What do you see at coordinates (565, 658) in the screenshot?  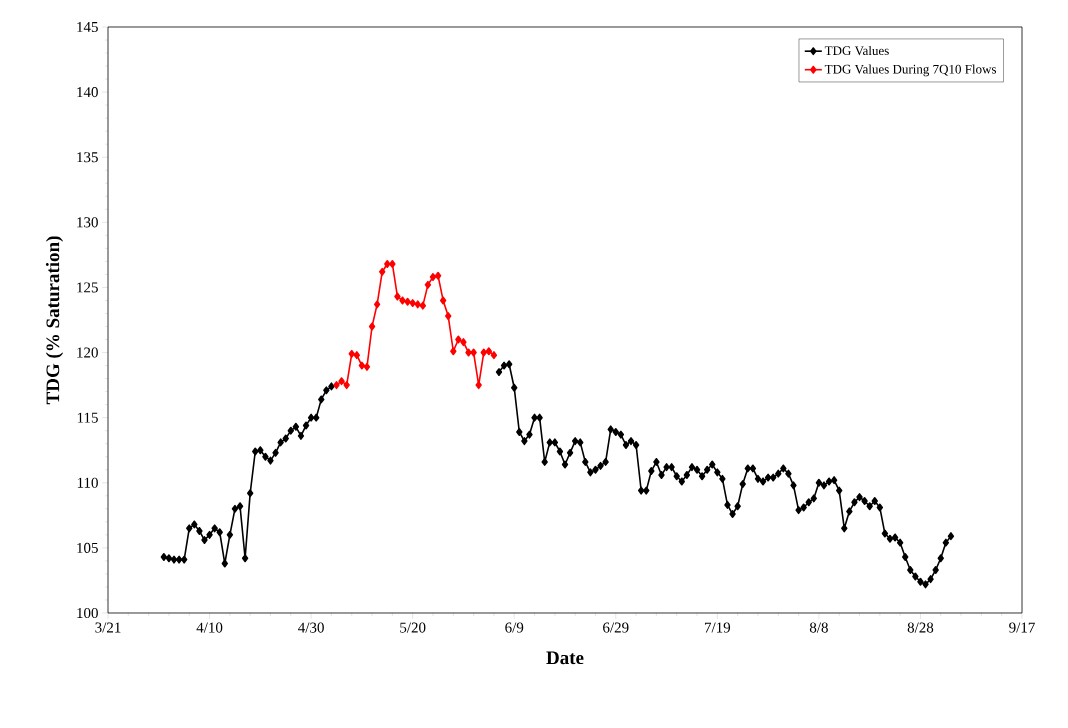 I see `x-axis-title: Date` at bounding box center [565, 658].